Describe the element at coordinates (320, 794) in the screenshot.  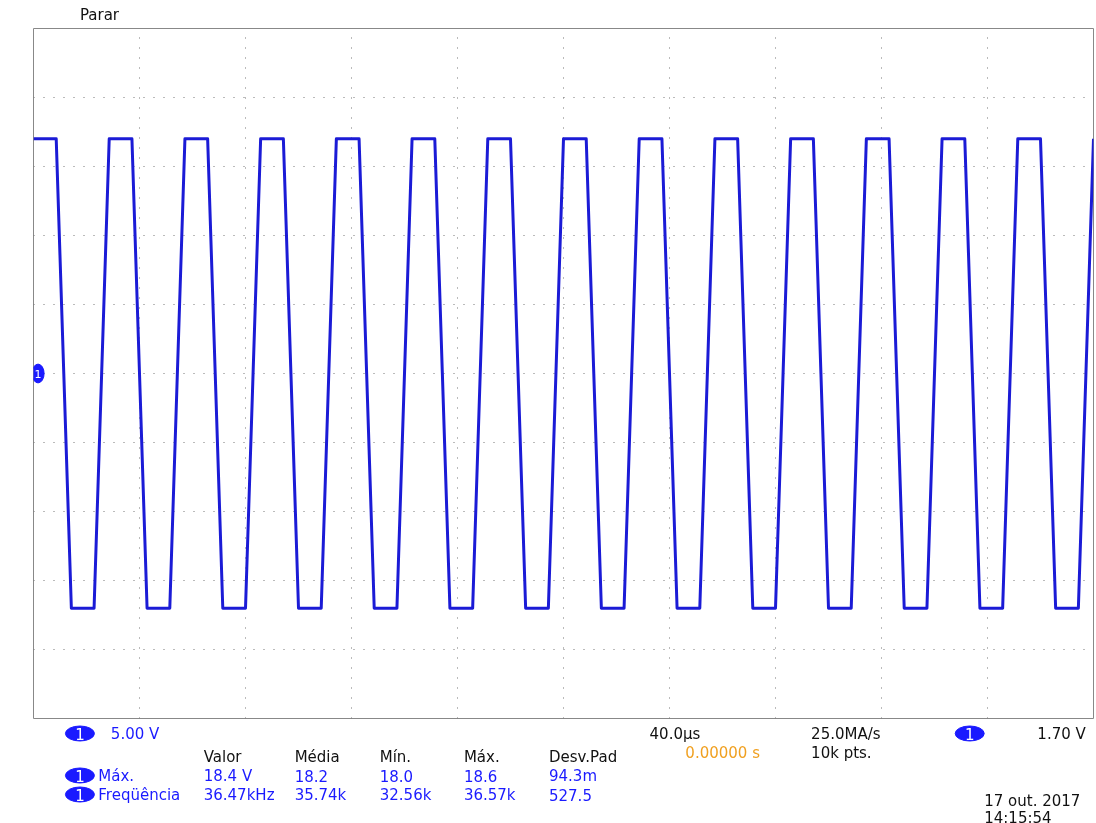
I see `text: 35.74k` at that location.